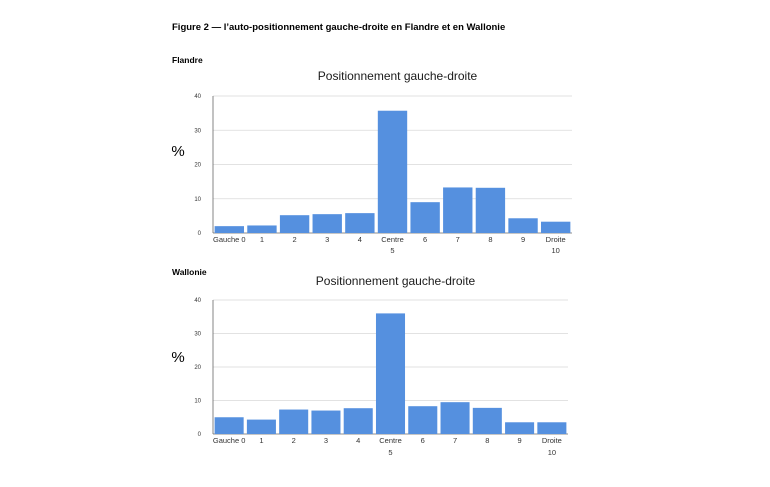  What do you see at coordinates (390, 440) in the screenshot?
I see `chart-1-x-tick-5: Centre` at bounding box center [390, 440].